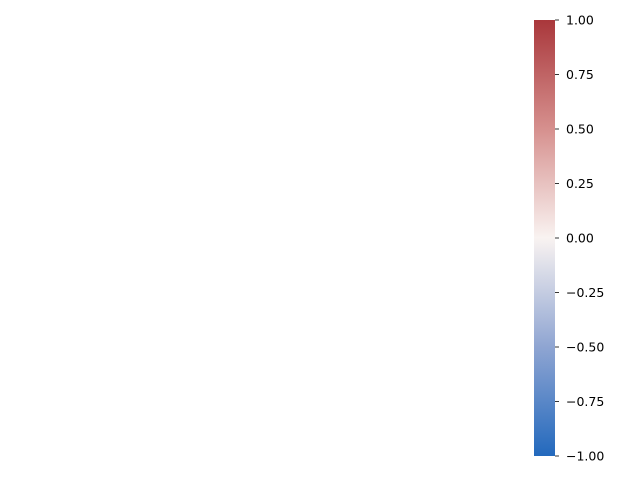 The height and width of the screenshot is (480, 640). I want to click on colorbar-tick-label: 1.00, so click(580, 20).